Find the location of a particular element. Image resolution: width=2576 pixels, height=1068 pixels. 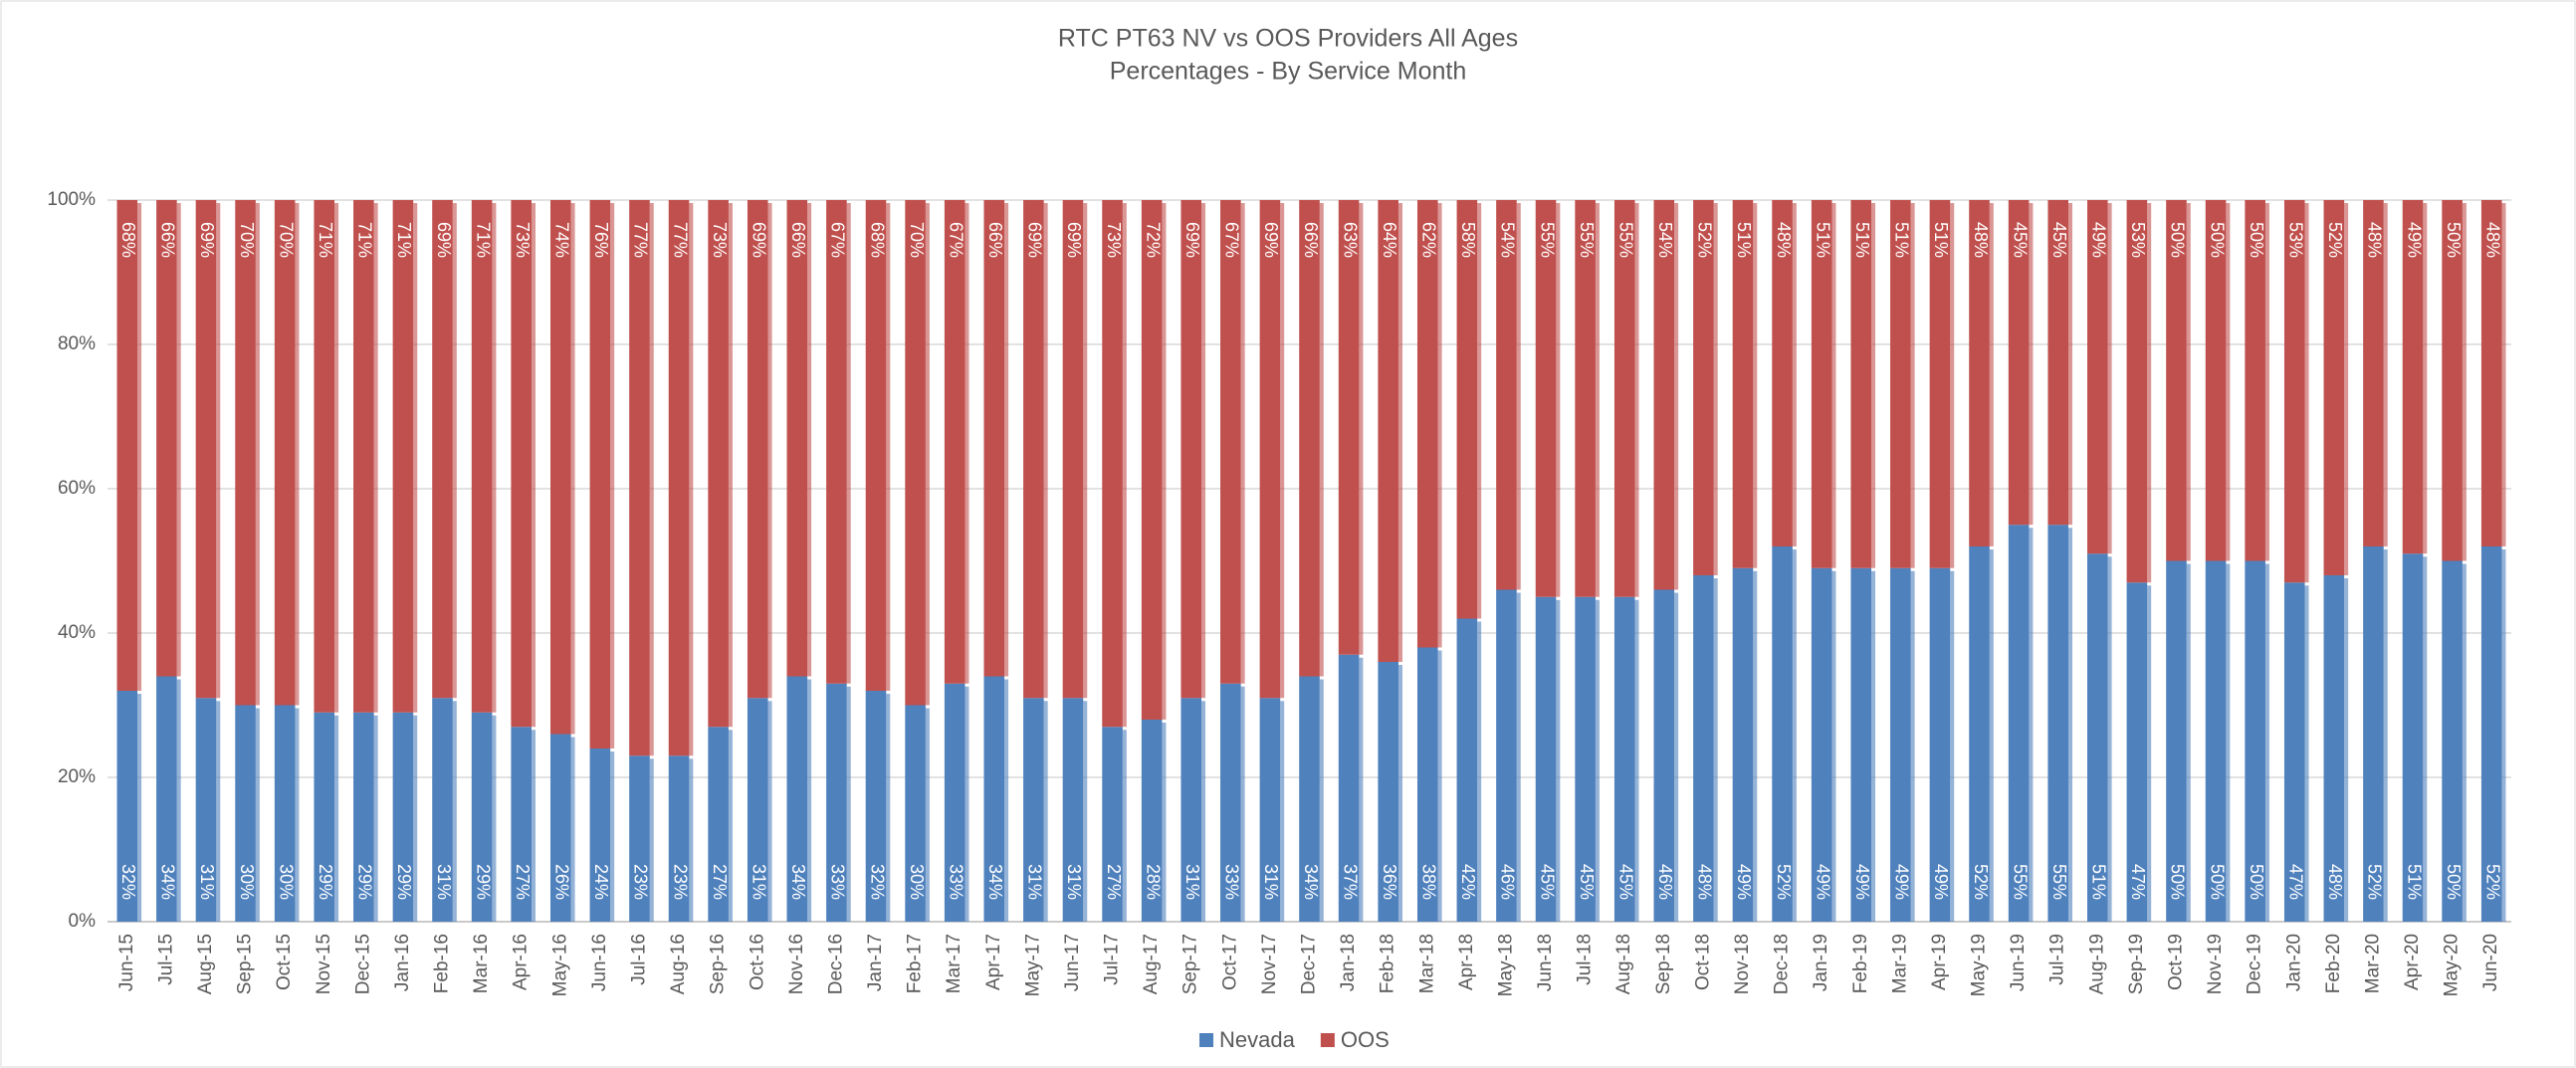

y-tick-label: 40% is located at coordinates (77, 632).